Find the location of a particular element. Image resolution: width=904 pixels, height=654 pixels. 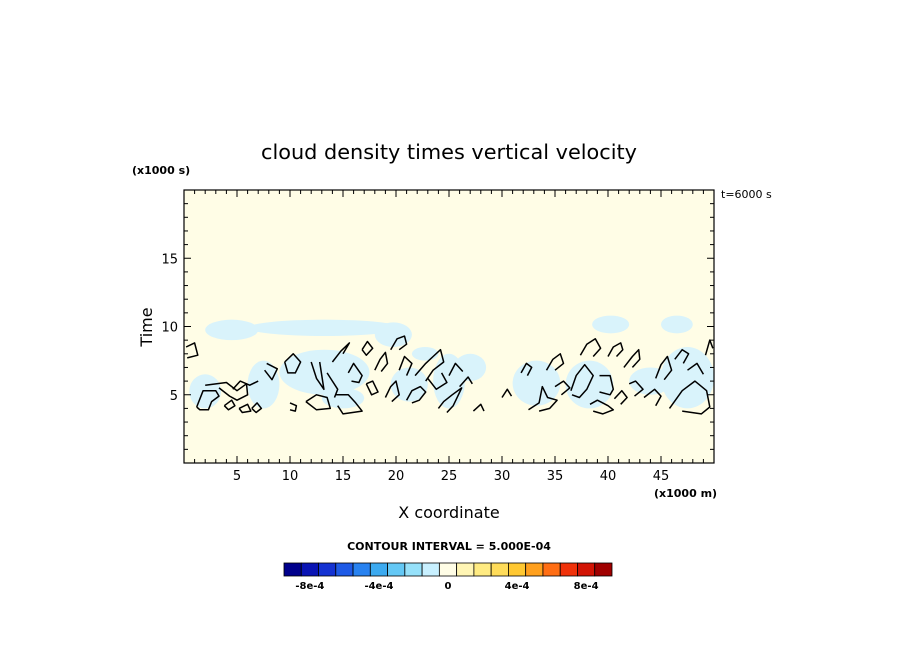

contour-lines-layer is located at coordinates (449, 375).